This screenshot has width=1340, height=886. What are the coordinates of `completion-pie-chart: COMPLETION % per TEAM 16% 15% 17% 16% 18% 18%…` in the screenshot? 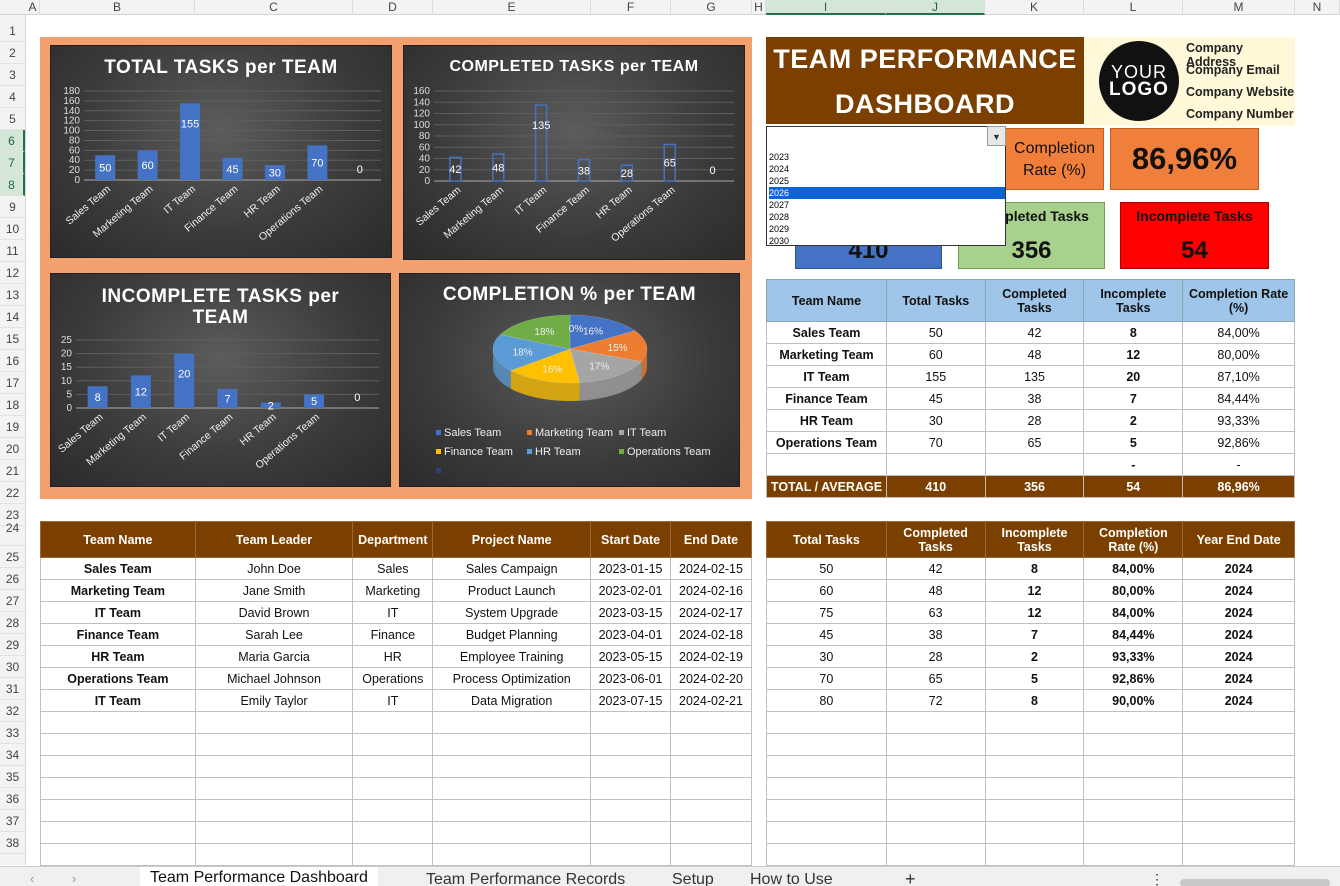 It's located at (569, 380).